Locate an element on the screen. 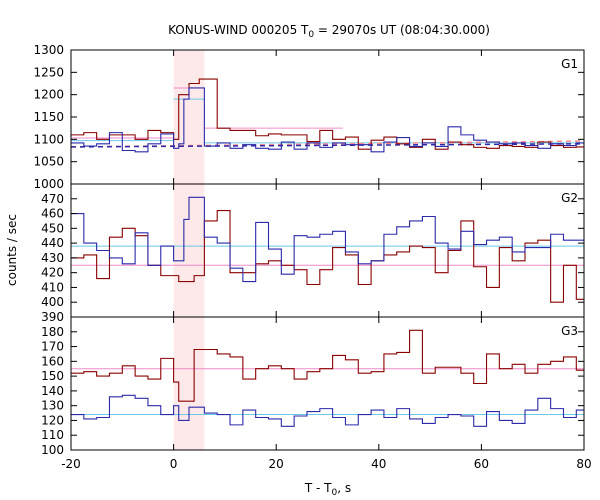  y-tick-label: 410 is located at coordinates (52, 287).